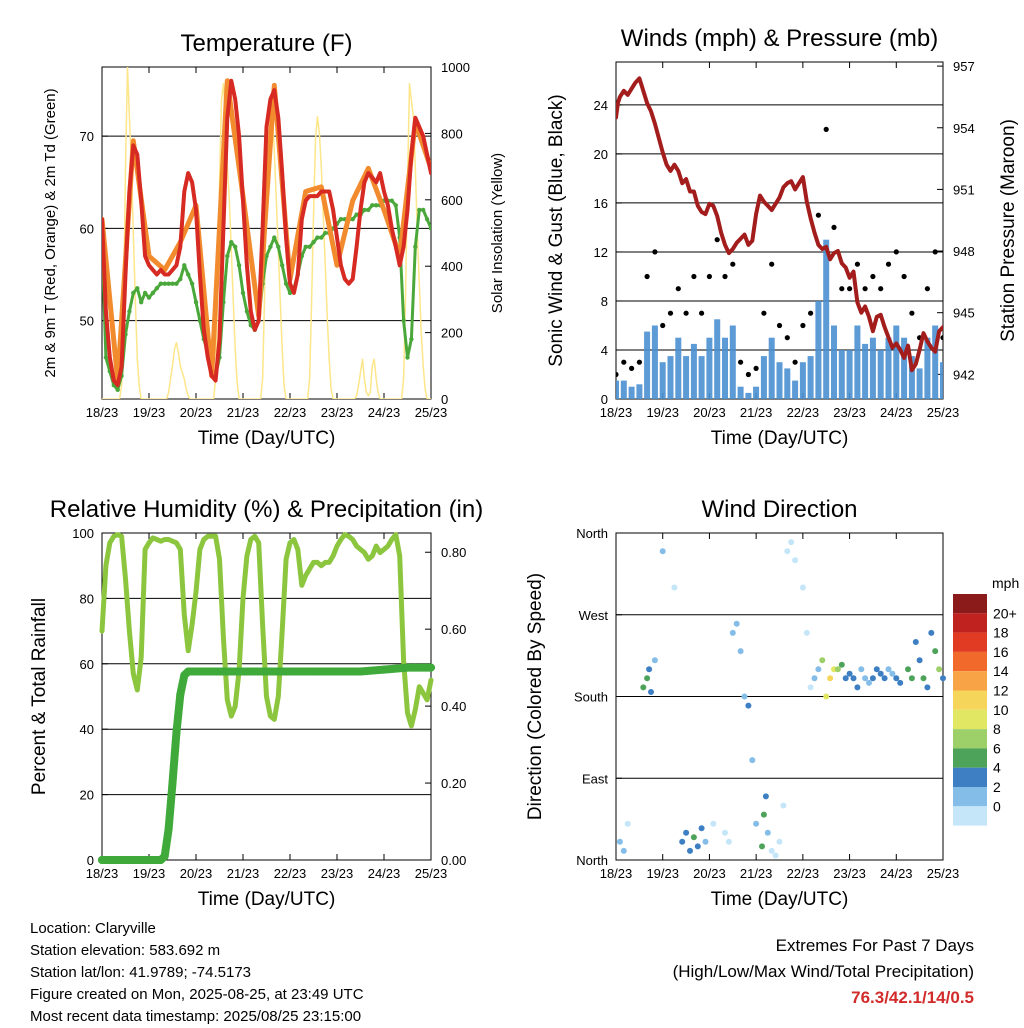  Describe the element at coordinates (384, 412) in the screenshot. I see `x-tick-label: 24/23` at that location.